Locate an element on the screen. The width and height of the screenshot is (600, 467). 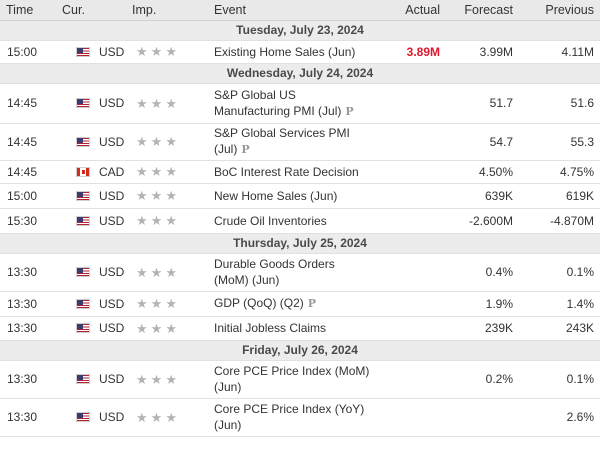
currency-cell: CAD is located at coordinates (91, 172).